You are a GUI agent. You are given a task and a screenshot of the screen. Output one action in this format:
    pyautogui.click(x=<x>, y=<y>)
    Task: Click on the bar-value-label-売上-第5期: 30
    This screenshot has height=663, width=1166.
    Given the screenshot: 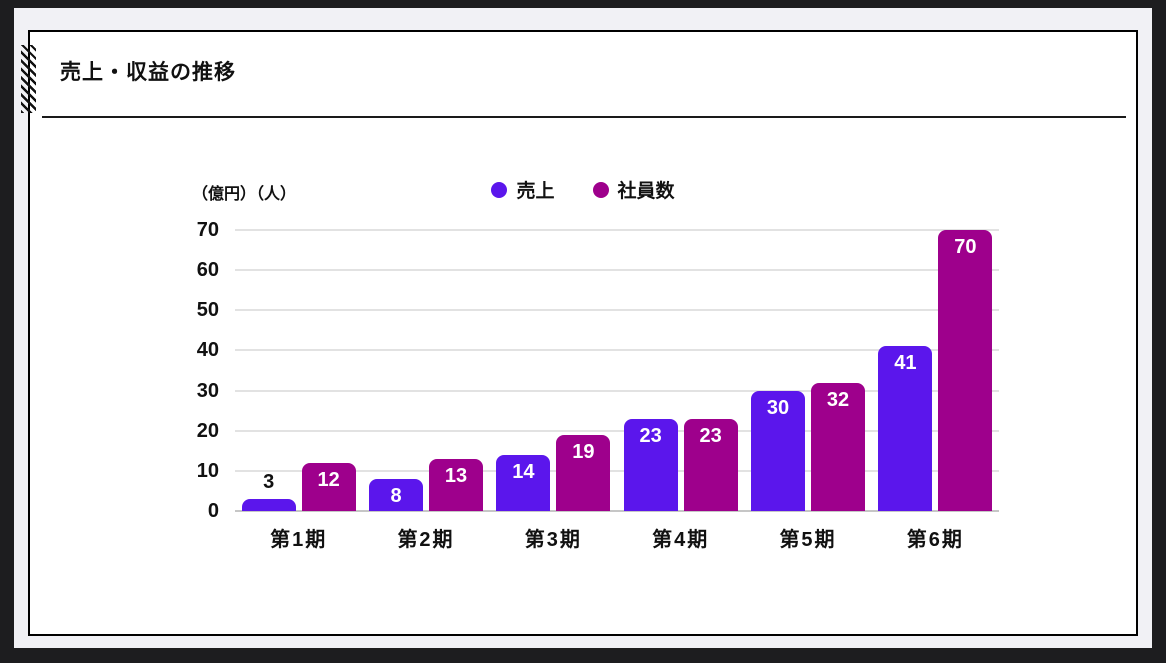 What is the action you would take?
    pyautogui.click(x=778, y=407)
    